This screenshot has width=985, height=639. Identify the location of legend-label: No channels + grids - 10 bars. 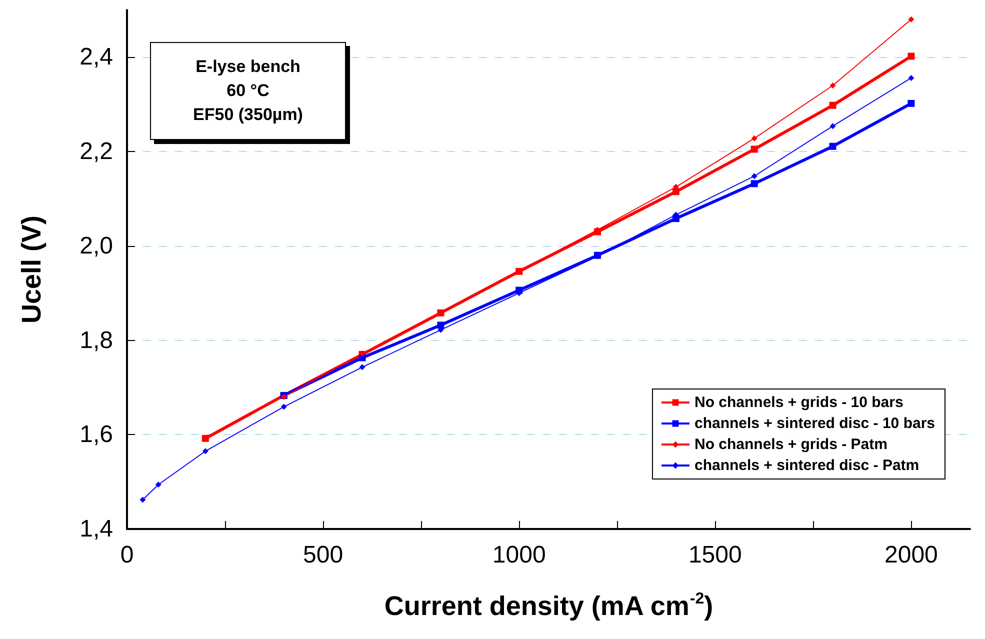
(799, 402).